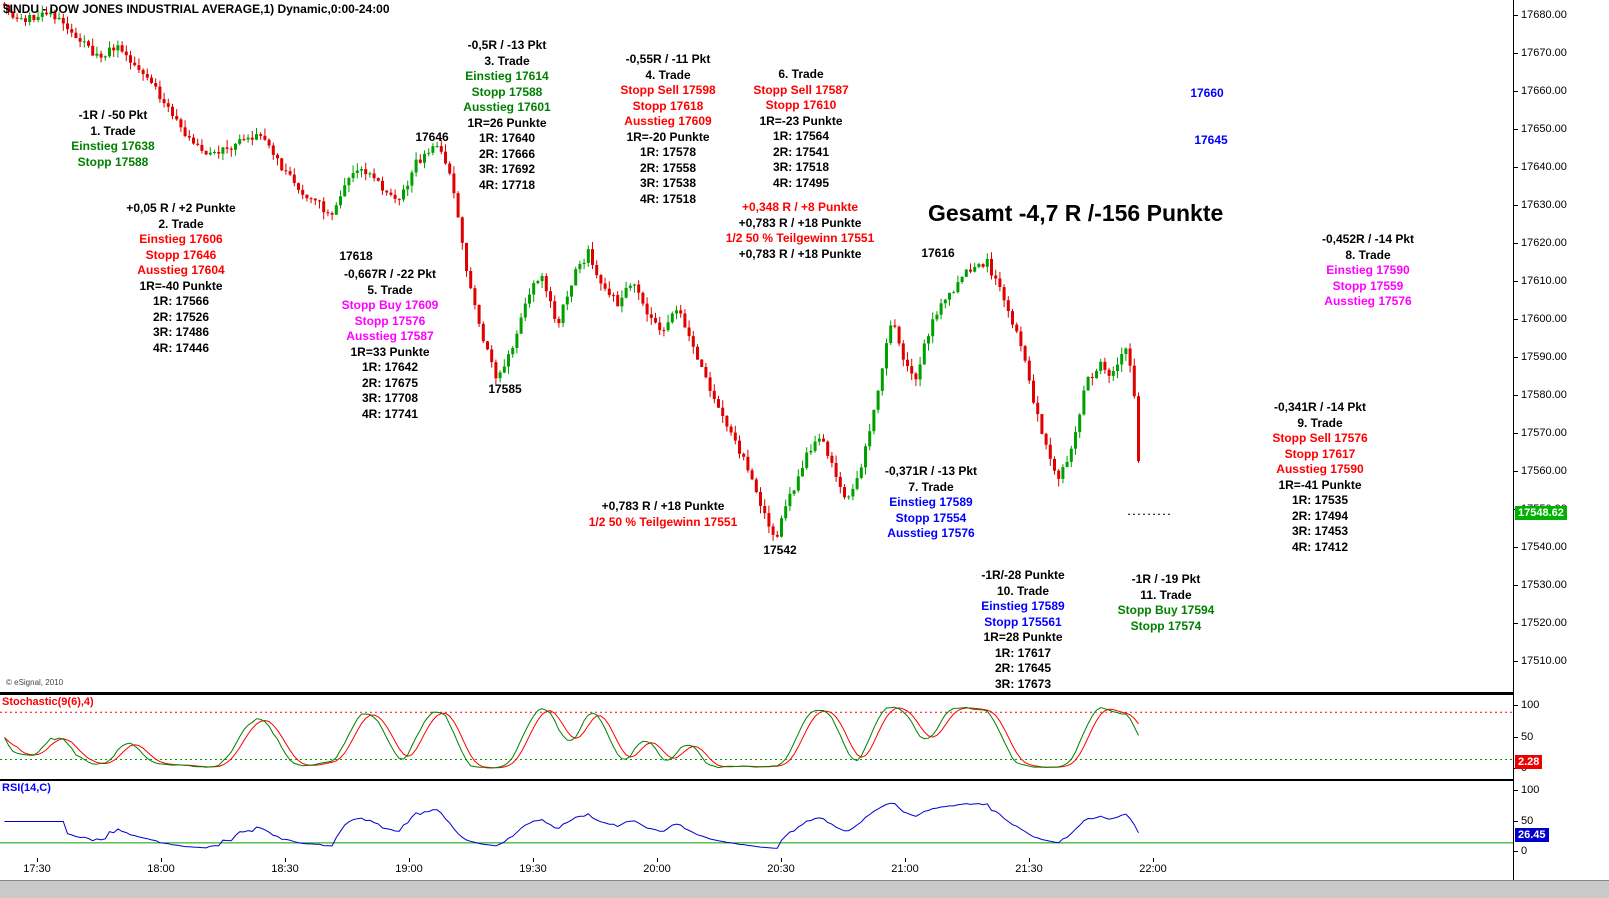 The width and height of the screenshot is (1609, 898). What do you see at coordinates (390, 351) in the screenshot?
I see `annotation-line: 1R=33 Punkte` at bounding box center [390, 351].